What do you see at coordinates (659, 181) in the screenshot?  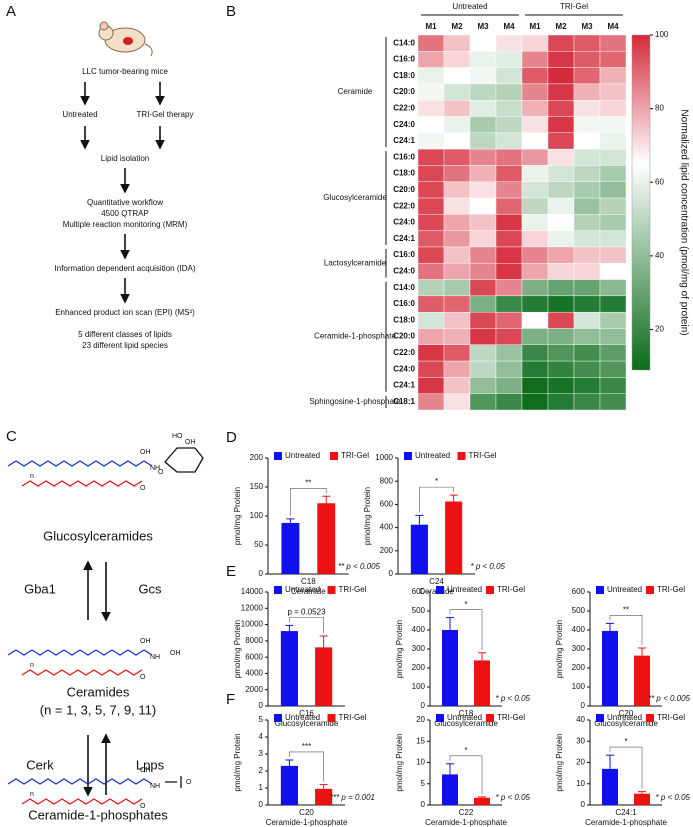 I see `colorbar-tick-label: 60` at bounding box center [659, 181].